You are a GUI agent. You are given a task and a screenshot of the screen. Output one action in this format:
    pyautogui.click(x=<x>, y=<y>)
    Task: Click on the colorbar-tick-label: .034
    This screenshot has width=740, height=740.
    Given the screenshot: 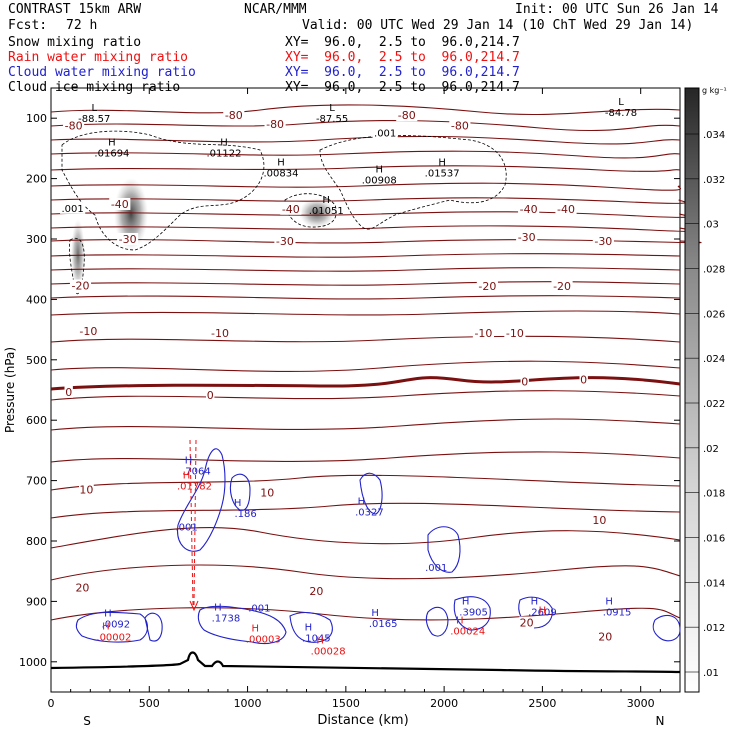 What is the action you would take?
    pyautogui.click(x=714, y=135)
    